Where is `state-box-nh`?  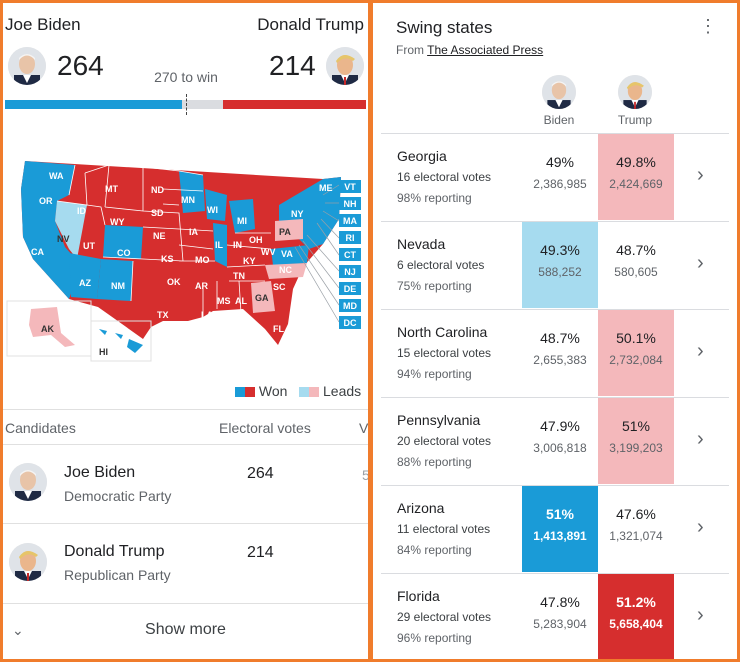
state-box-nh is located at coordinates (350, 203).